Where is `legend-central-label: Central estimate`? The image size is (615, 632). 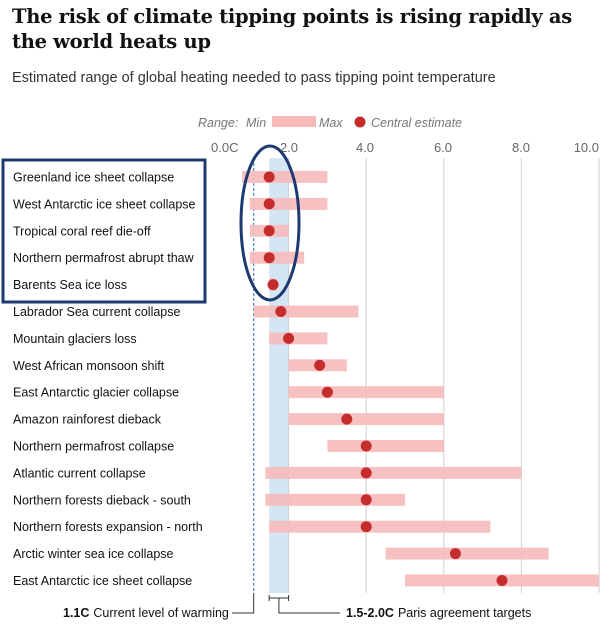
legend-central-label: Central estimate is located at coordinates (416, 123).